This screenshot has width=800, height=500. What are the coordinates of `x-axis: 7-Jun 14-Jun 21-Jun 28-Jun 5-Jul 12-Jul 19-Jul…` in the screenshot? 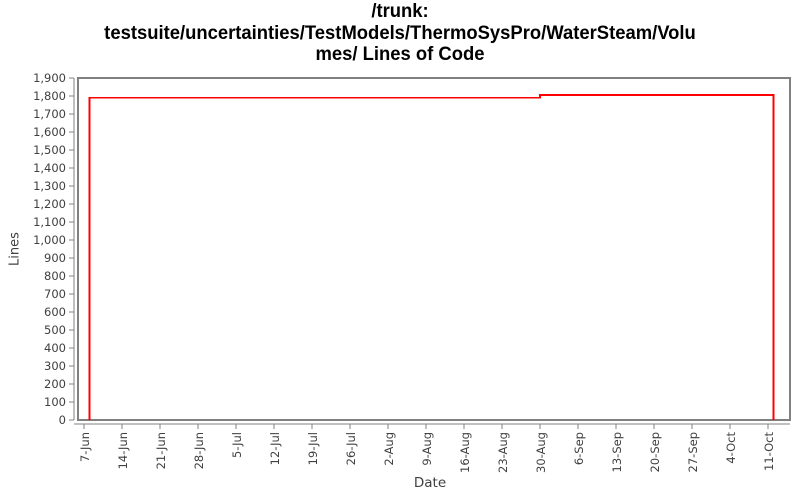 It's located at (432, 448).